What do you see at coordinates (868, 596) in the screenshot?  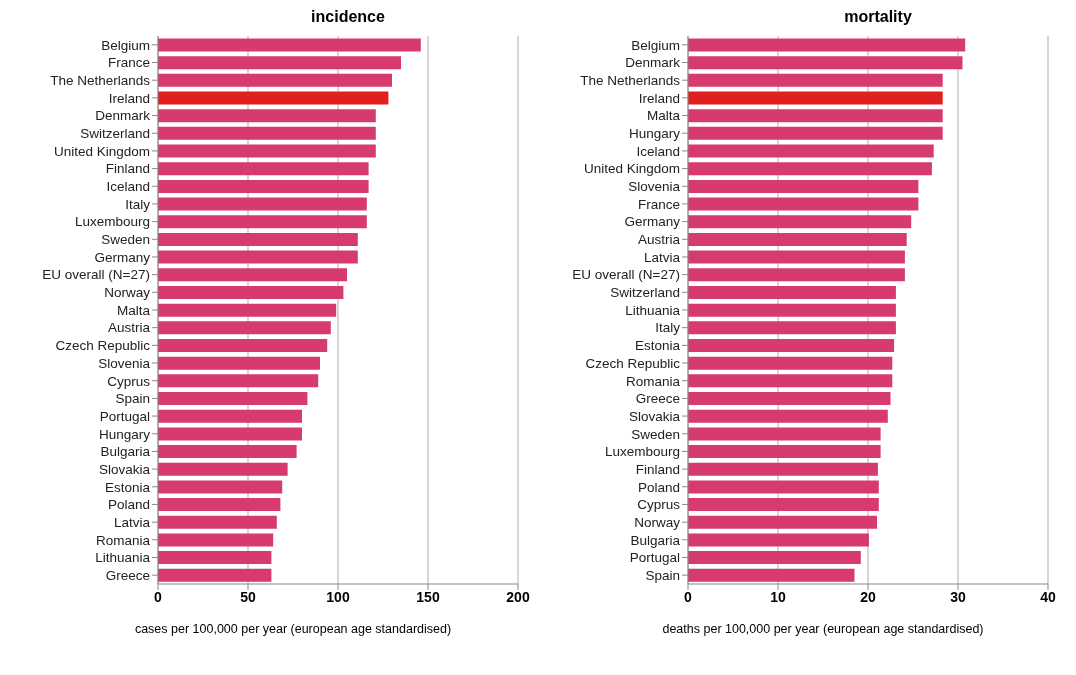 I see `x-tick-label: 20` at bounding box center [868, 596].